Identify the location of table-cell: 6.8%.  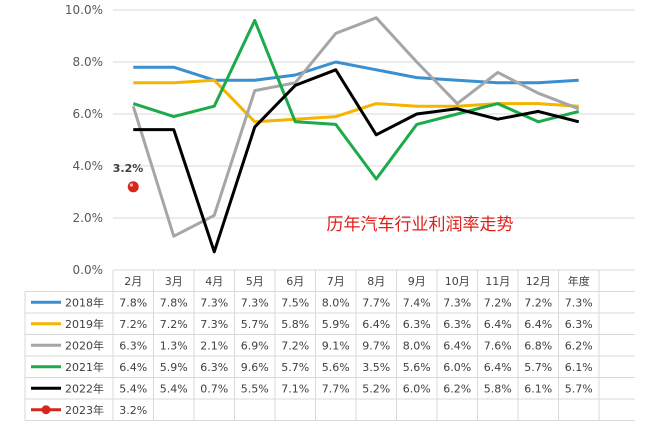
(538, 345).